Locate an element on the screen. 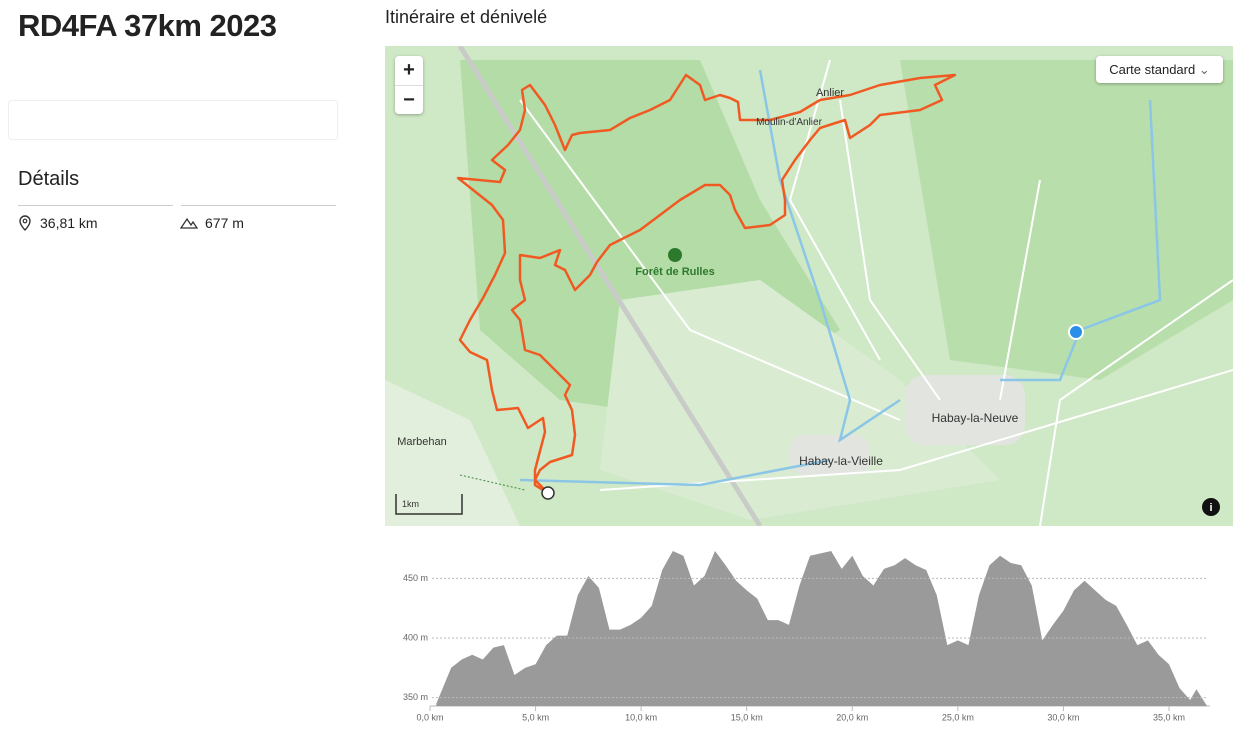 The image size is (1256, 748). elevation-gain: 677 m is located at coordinates (224, 223).